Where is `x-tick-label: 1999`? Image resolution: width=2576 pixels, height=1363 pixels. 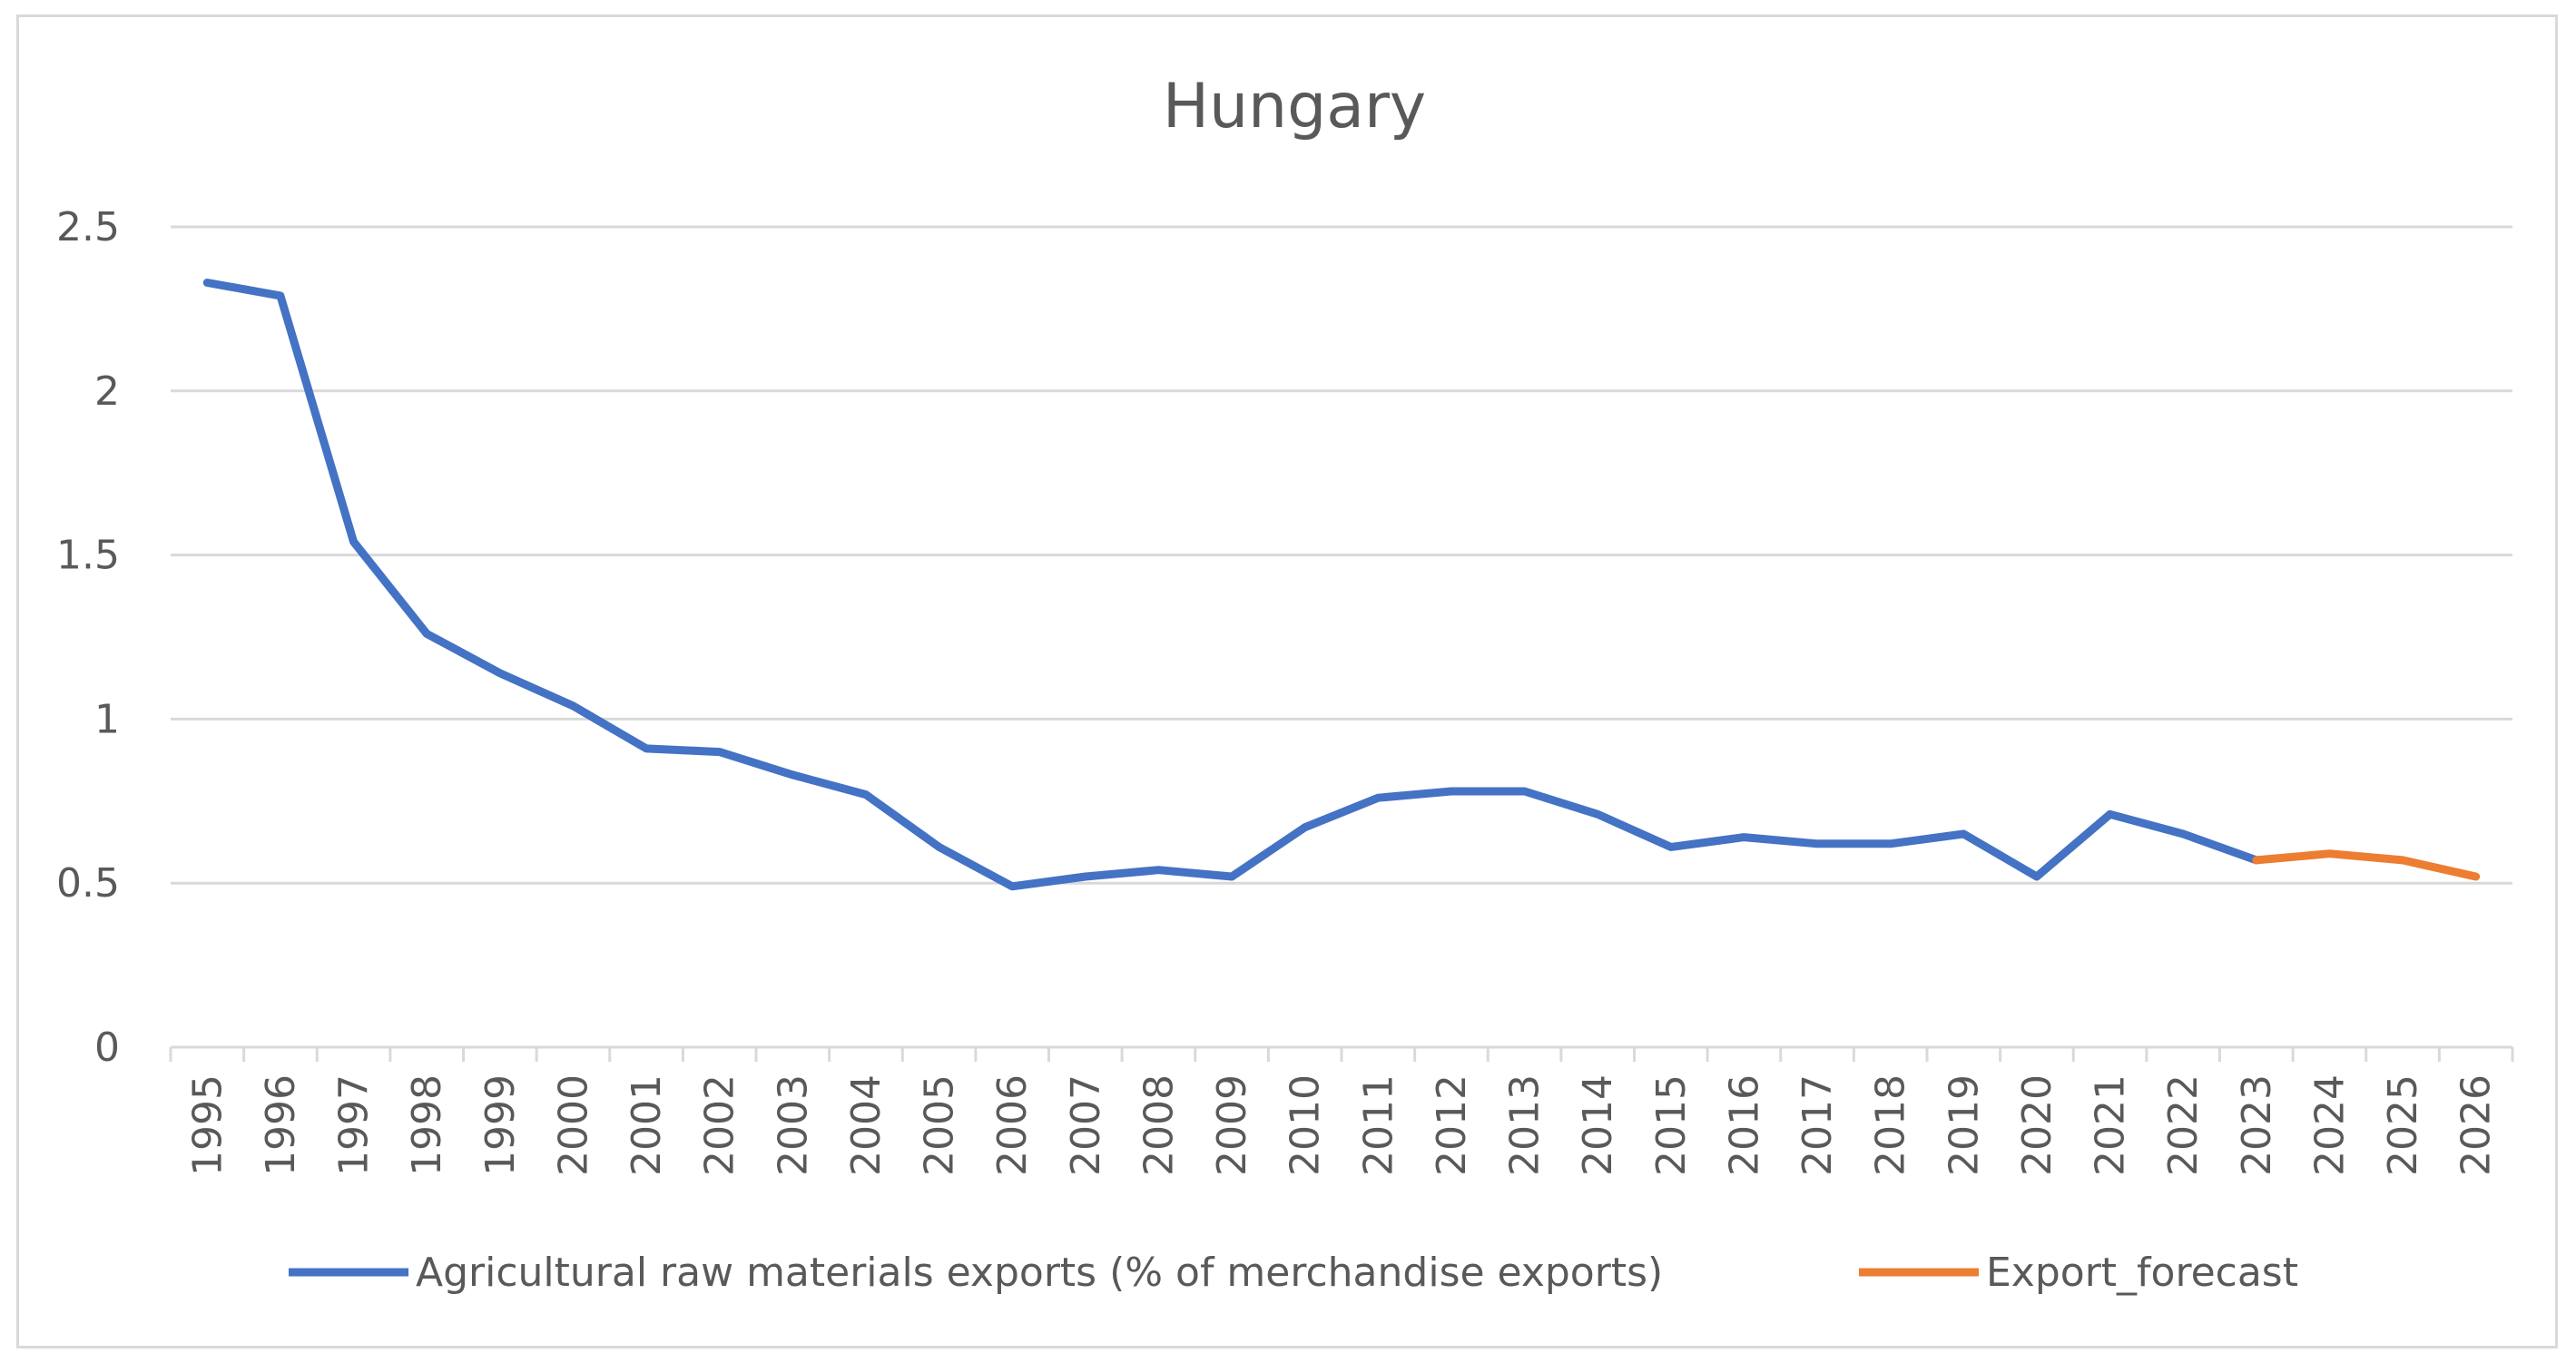 x-tick-label: 1999 is located at coordinates (500, 1125).